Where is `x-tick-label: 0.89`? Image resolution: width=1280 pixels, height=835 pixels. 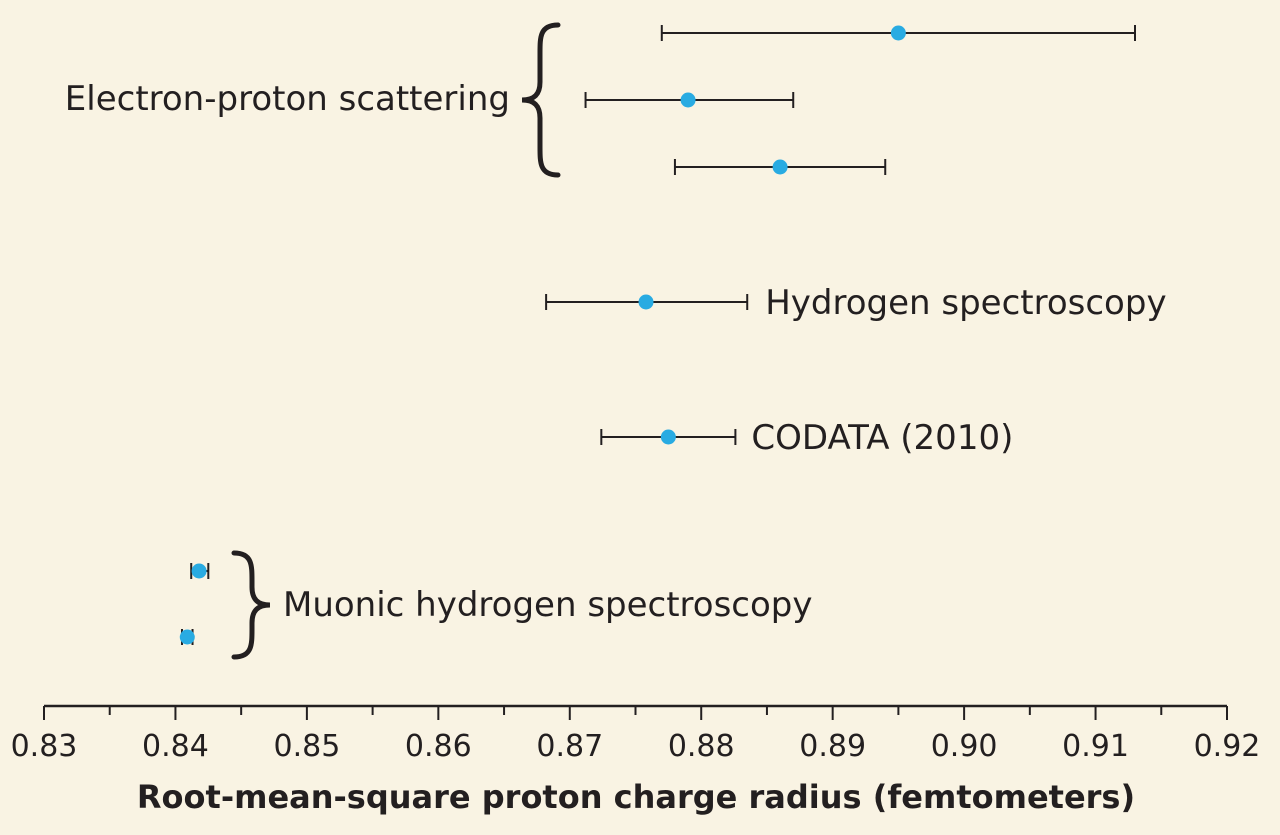
x-tick-label: 0.89 is located at coordinates (832, 746).